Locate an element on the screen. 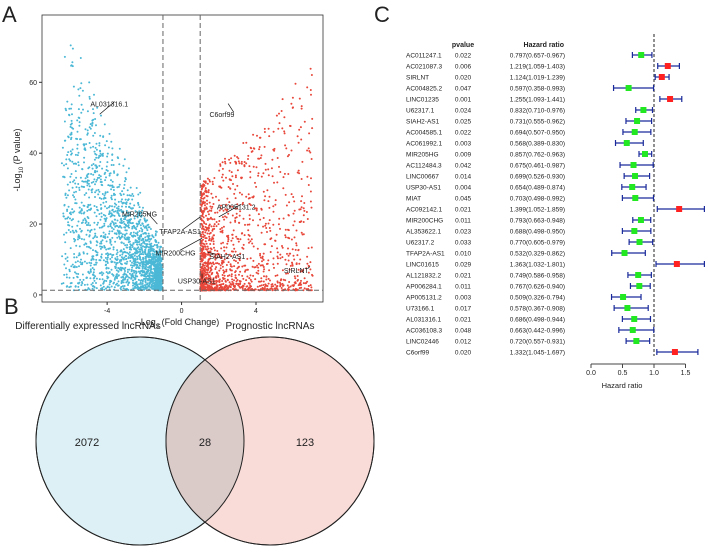 Image resolution: width=708 pixels, height=558 pixels. gene-name: C6orf99 is located at coordinates (418, 353).